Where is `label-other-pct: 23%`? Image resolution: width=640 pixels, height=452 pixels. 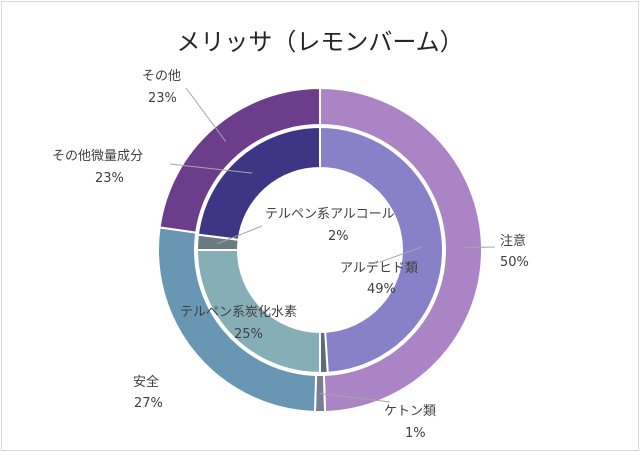 label-other-pct: 23% is located at coordinates (162, 98).